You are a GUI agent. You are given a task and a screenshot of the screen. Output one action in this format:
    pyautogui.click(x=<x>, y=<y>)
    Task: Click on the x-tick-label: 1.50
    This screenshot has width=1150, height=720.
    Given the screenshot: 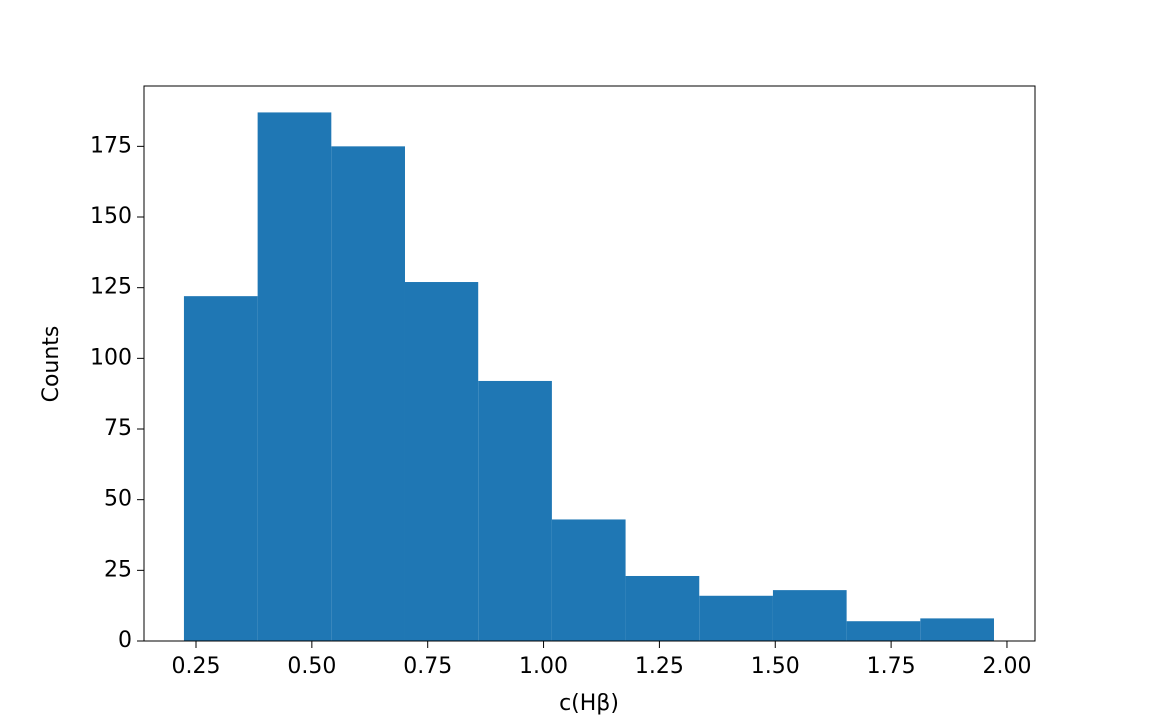 What is the action you would take?
    pyautogui.click(x=775, y=666)
    